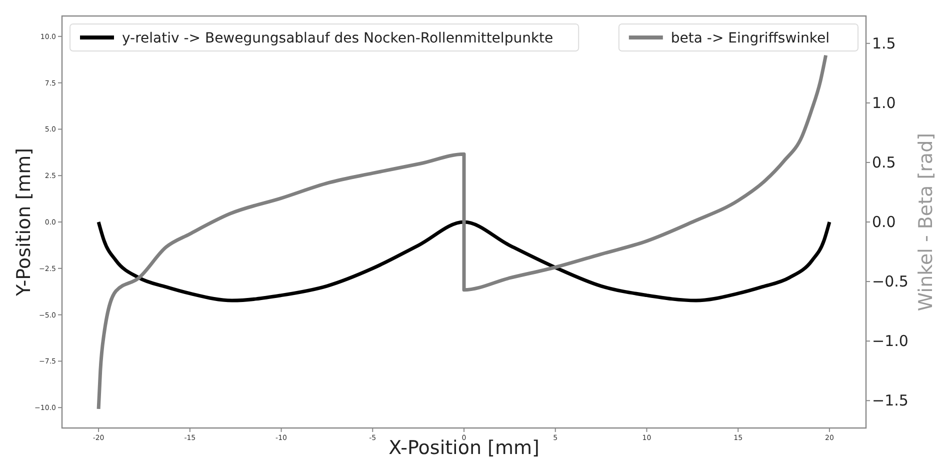 Image resolution: width=938 pixels, height=460 pixels. What do you see at coordinates (890, 341) in the screenshot?
I see `y2-tick-label: −1.0` at bounding box center [890, 341].